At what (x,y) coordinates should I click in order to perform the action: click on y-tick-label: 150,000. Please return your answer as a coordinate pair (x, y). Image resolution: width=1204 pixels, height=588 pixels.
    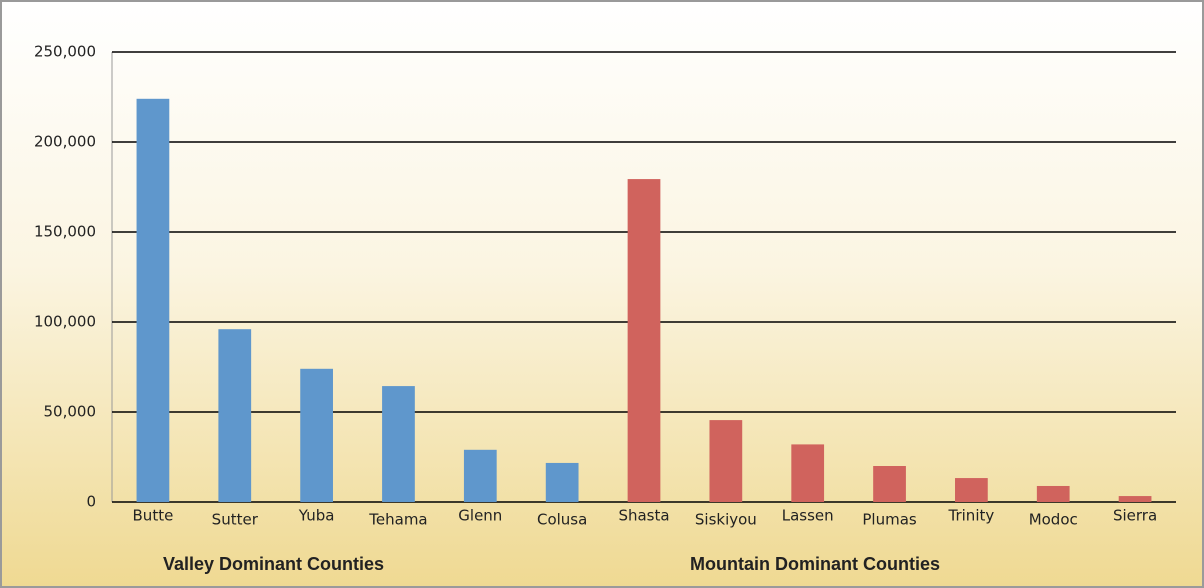
    Looking at the image, I should click on (65, 232).